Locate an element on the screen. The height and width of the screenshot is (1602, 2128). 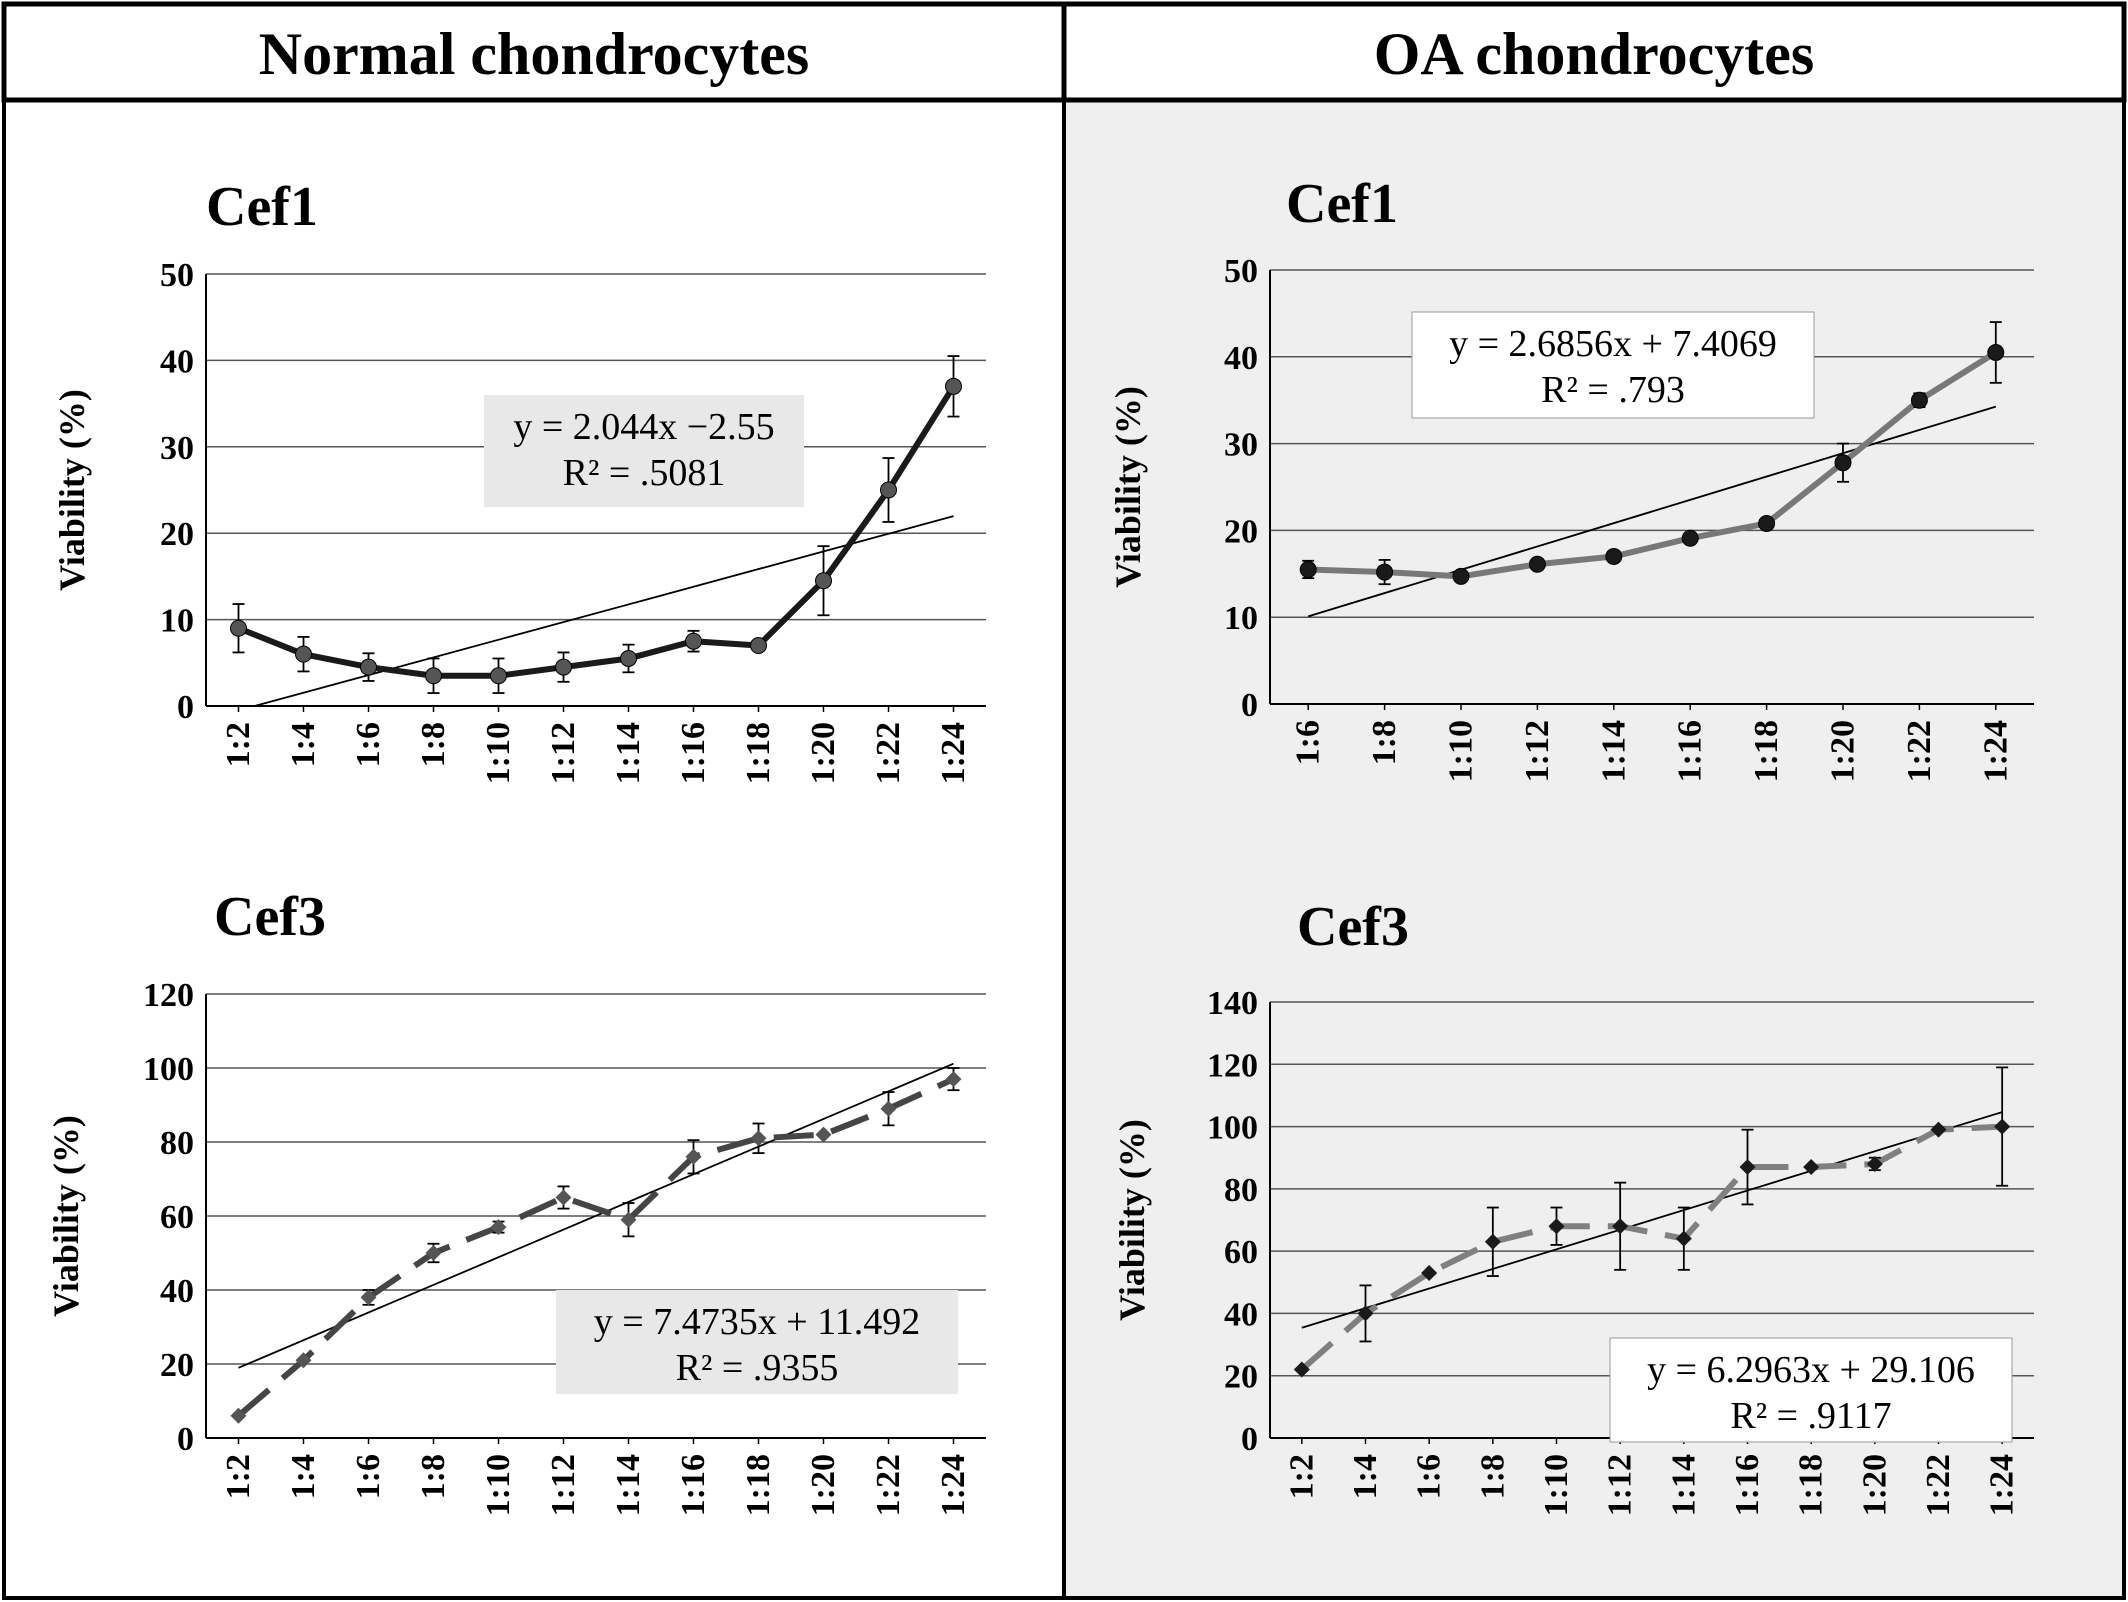
x-tick-label: 1:6 is located at coordinates (1429, 1476).